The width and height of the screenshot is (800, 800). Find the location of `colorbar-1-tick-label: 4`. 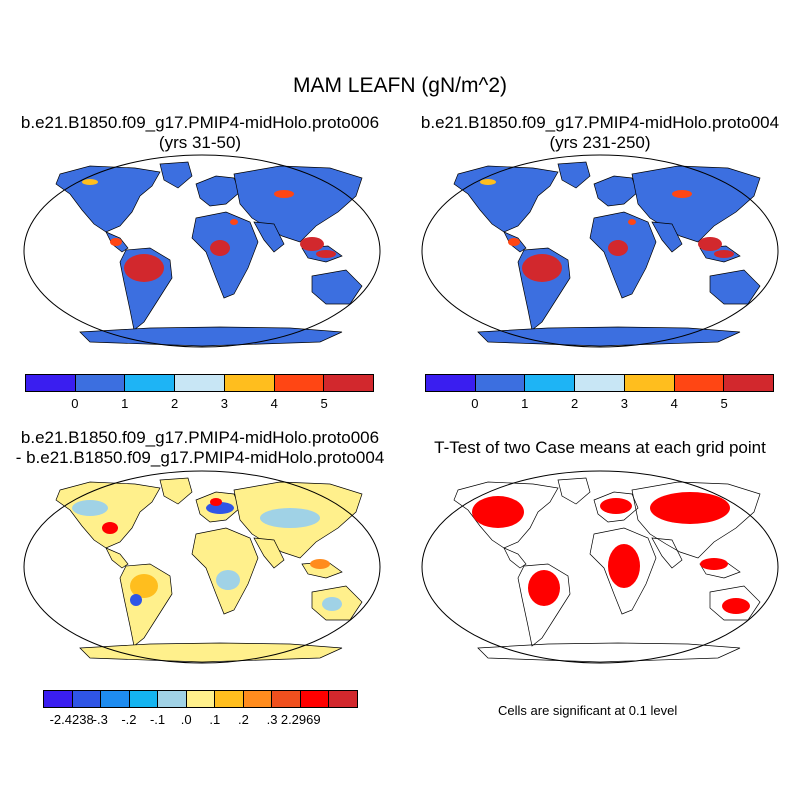

colorbar-1-tick-label: 4 is located at coordinates (274, 403).